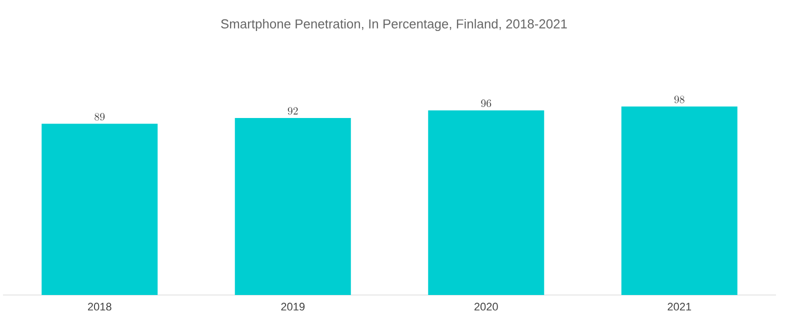 The width and height of the screenshot is (788, 329). Describe the element at coordinates (486, 104) in the screenshot. I see `data-label: 96` at that location.